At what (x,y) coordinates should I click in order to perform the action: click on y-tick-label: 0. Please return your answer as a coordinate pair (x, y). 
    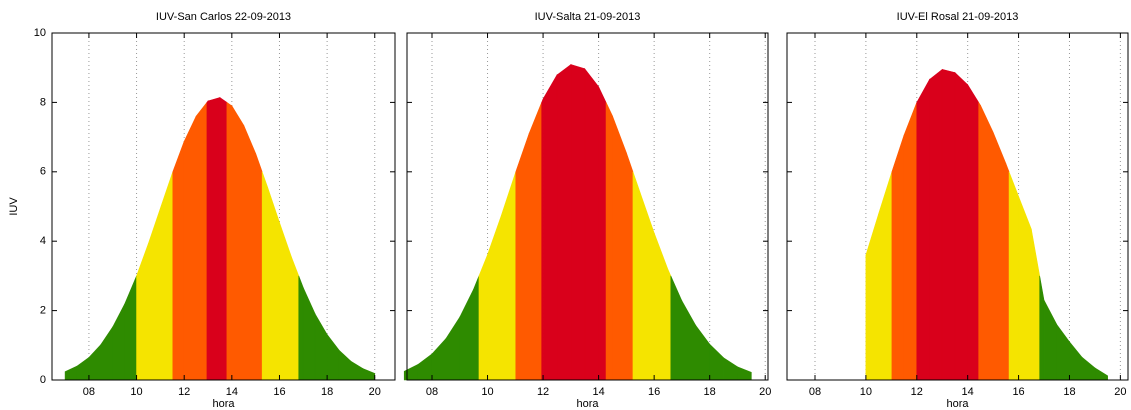
    Looking at the image, I should click on (43, 380).